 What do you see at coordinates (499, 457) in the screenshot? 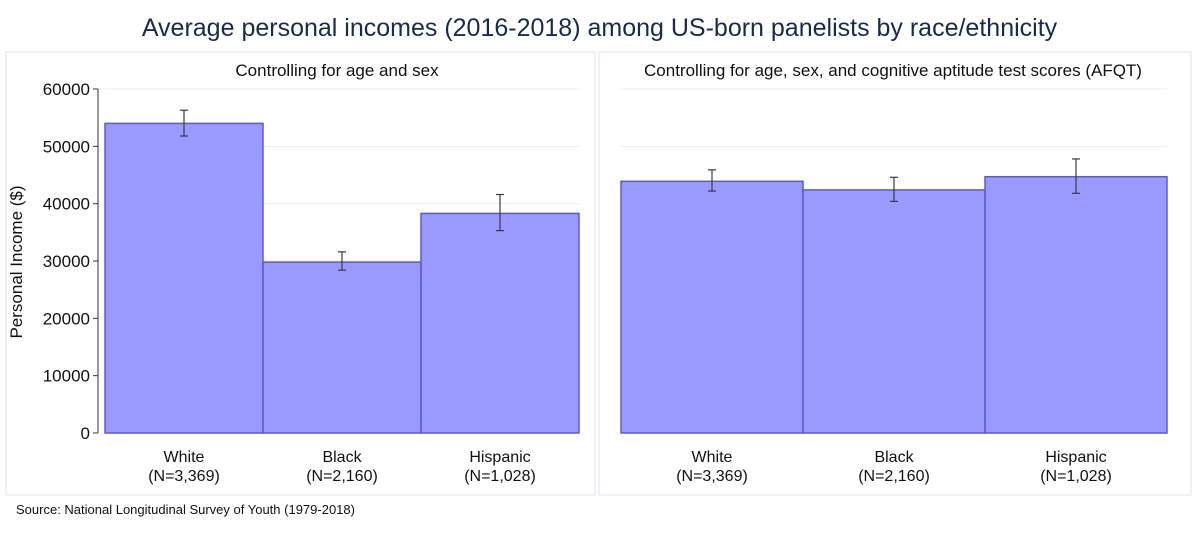
I see `x-label-panel1-2: Hispanic` at bounding box center [499, 457].